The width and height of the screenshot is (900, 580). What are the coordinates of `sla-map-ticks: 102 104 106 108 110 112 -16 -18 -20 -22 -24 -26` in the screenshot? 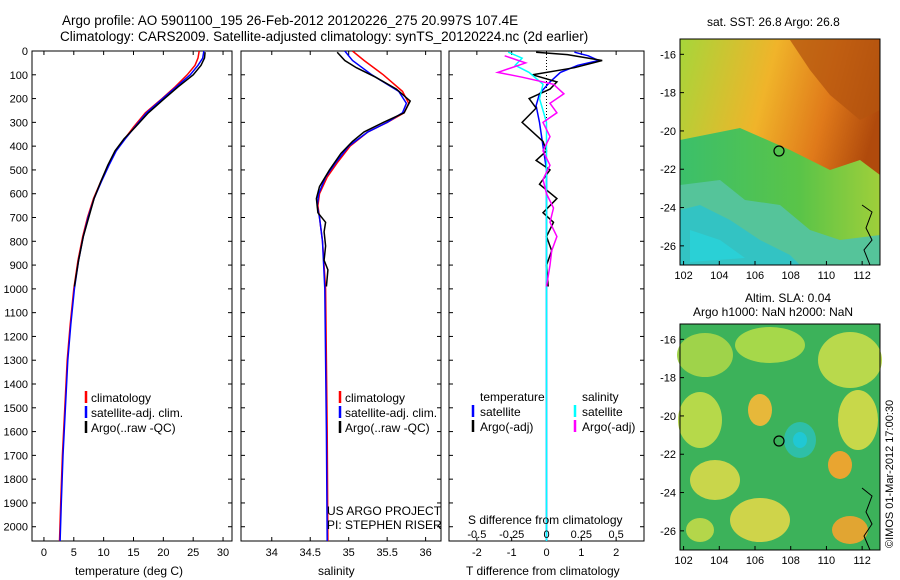 It's located at (765, 450).